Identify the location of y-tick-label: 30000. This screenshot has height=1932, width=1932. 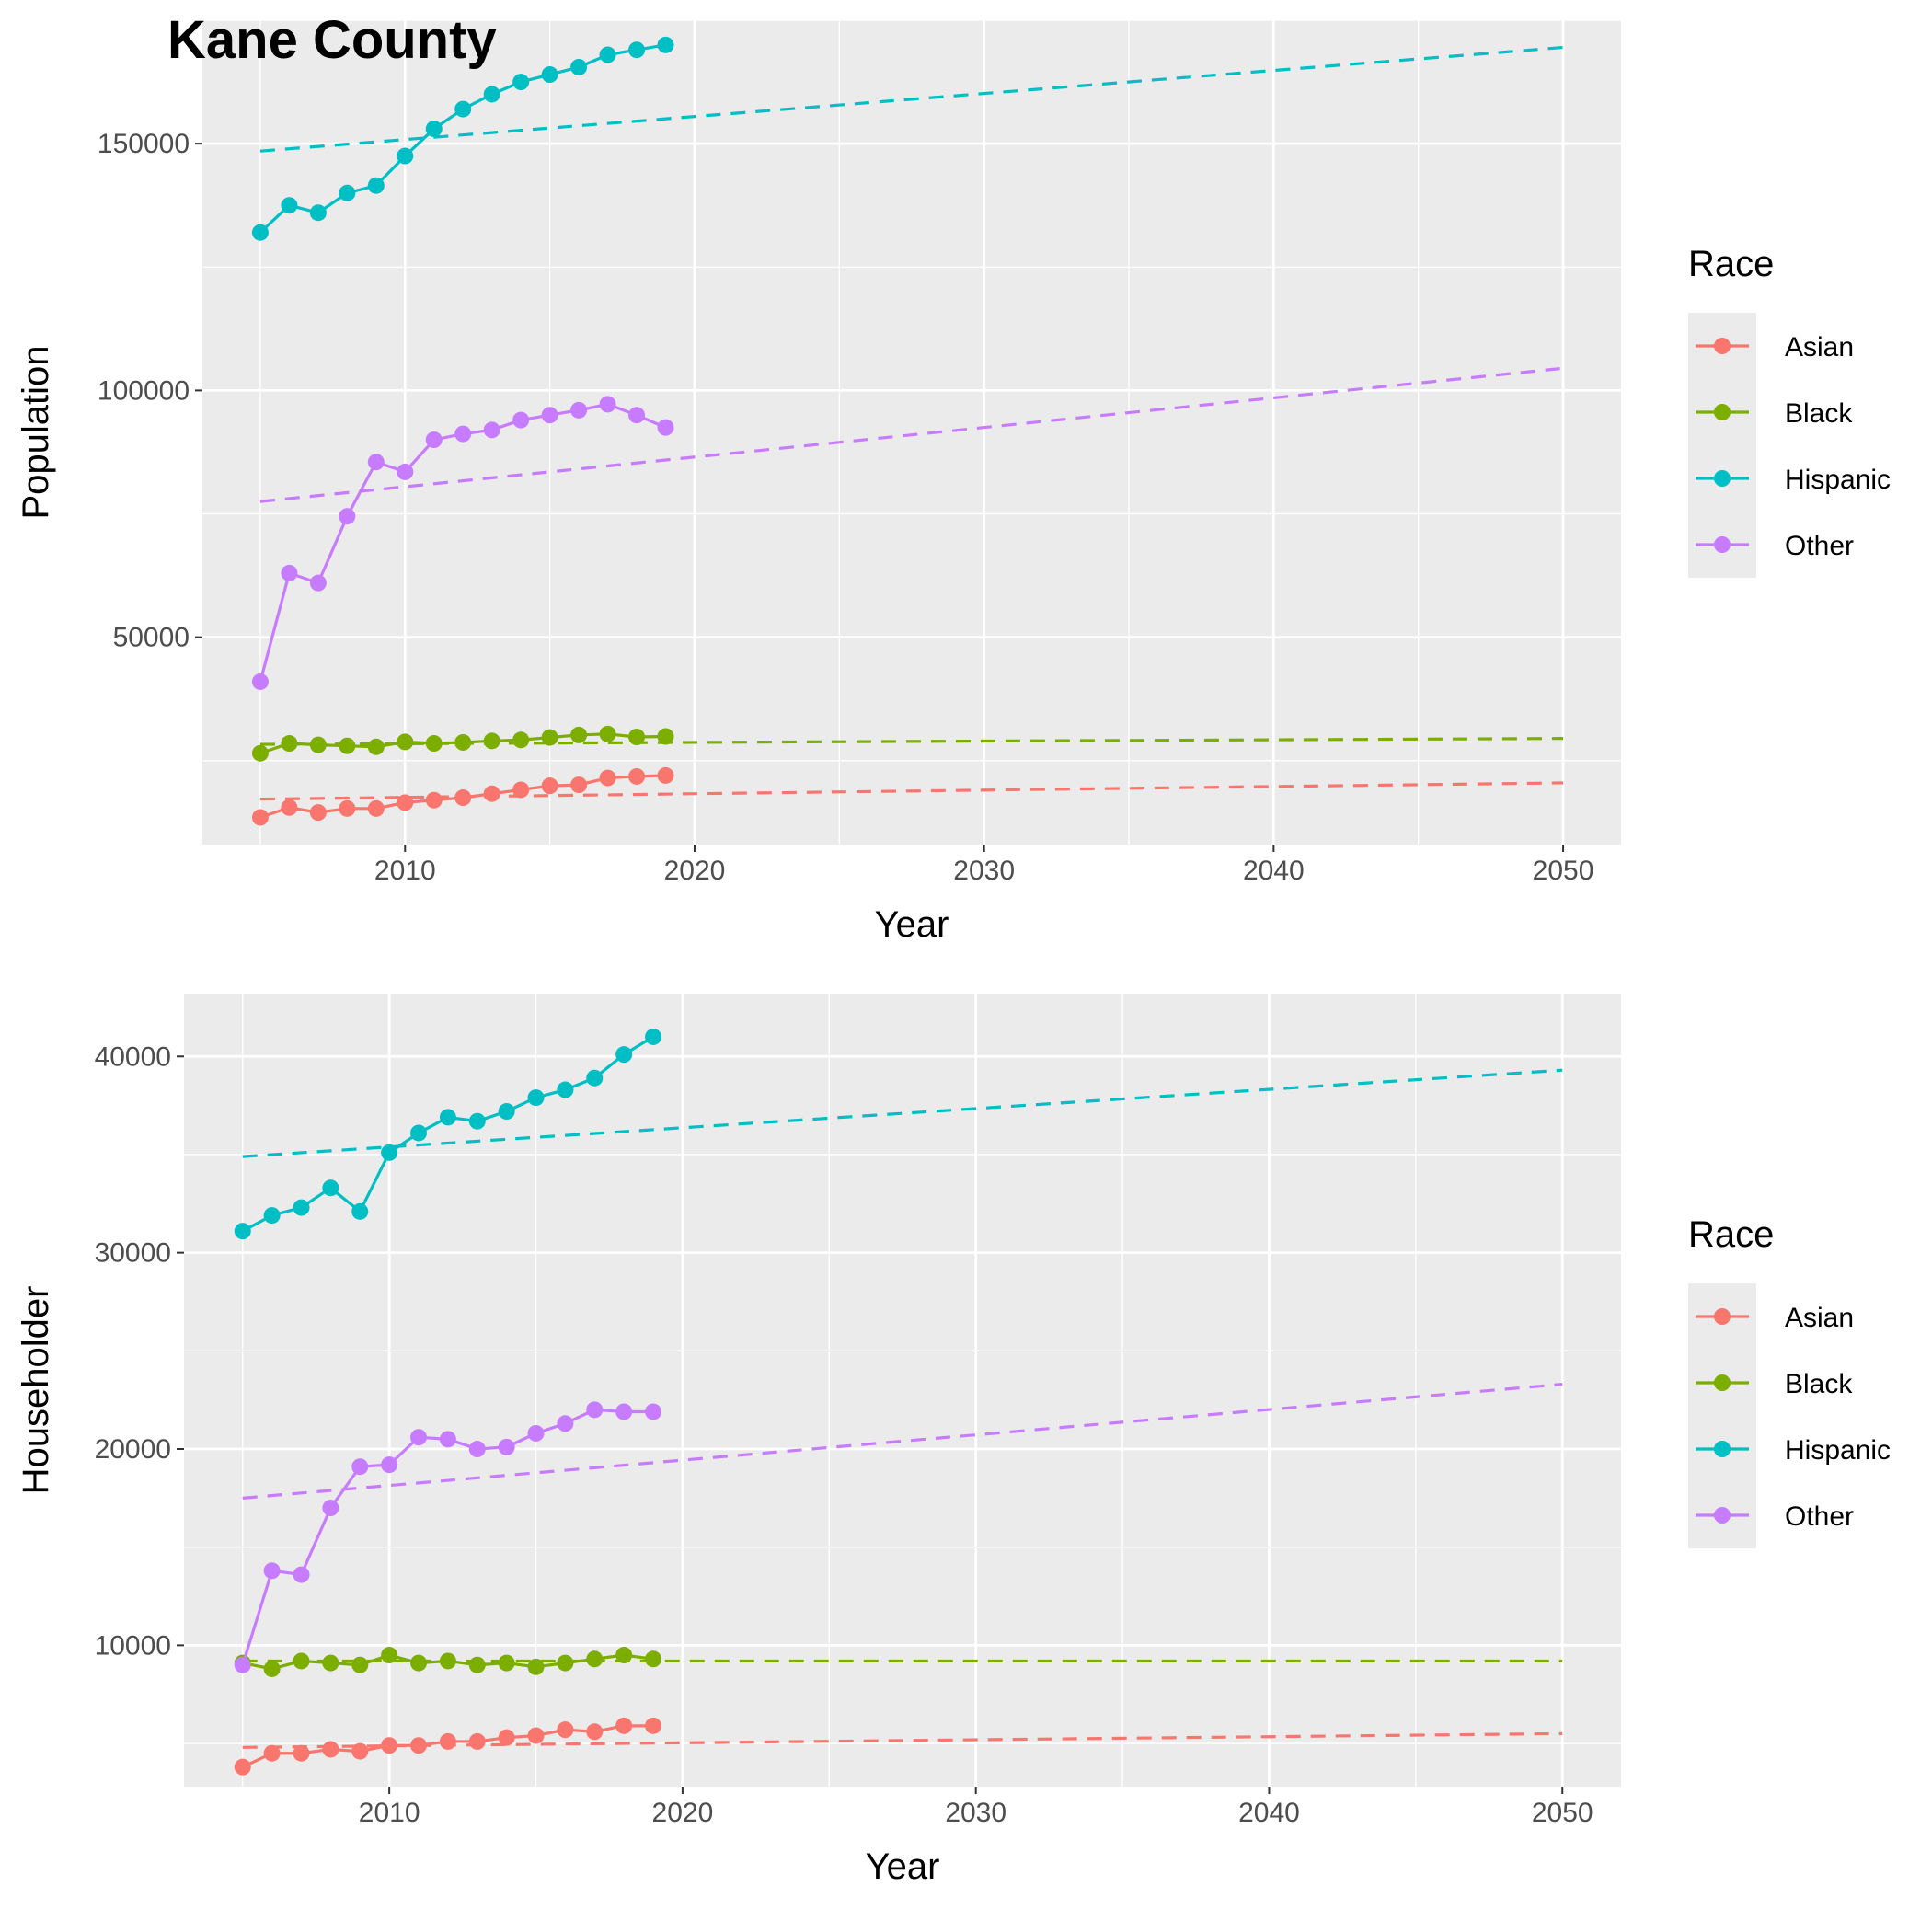
(133, 1253).